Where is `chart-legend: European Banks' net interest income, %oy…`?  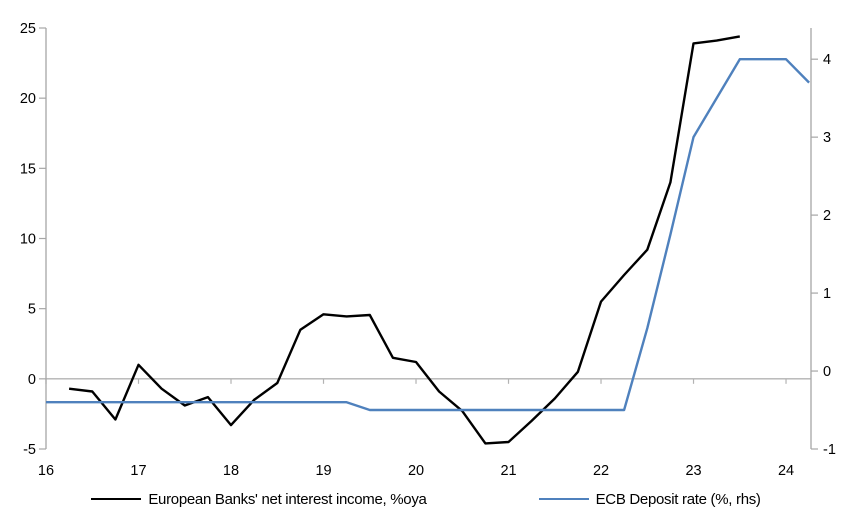
chart-legend: European Banks' net interest income, %oy… is located at coordinates (426, 499).